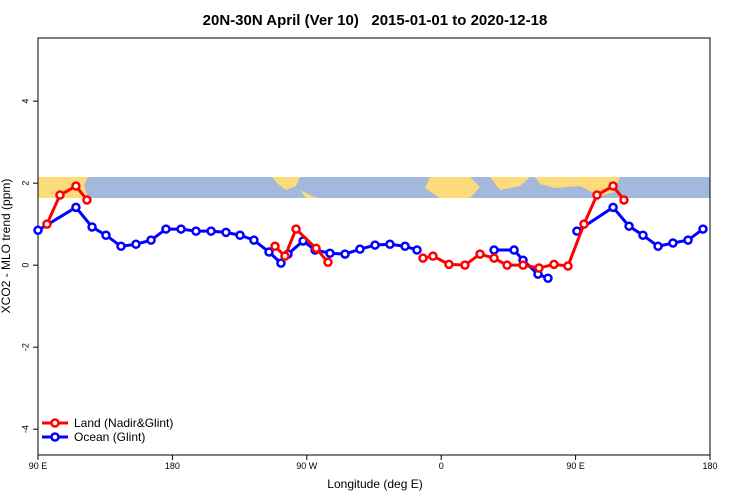 This screenshot has width=750, height=500. I want to click on series-line, so click(335, 227).